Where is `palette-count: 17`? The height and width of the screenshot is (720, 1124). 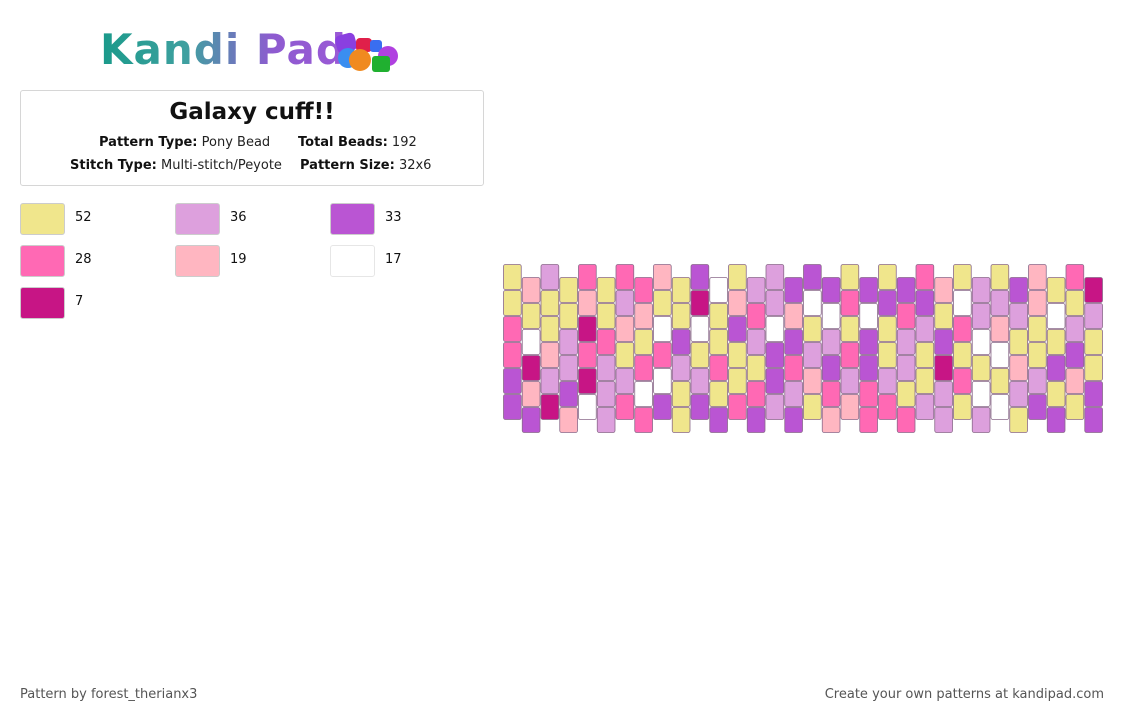 palette-count: 17 is located at coordinates (393, 259).